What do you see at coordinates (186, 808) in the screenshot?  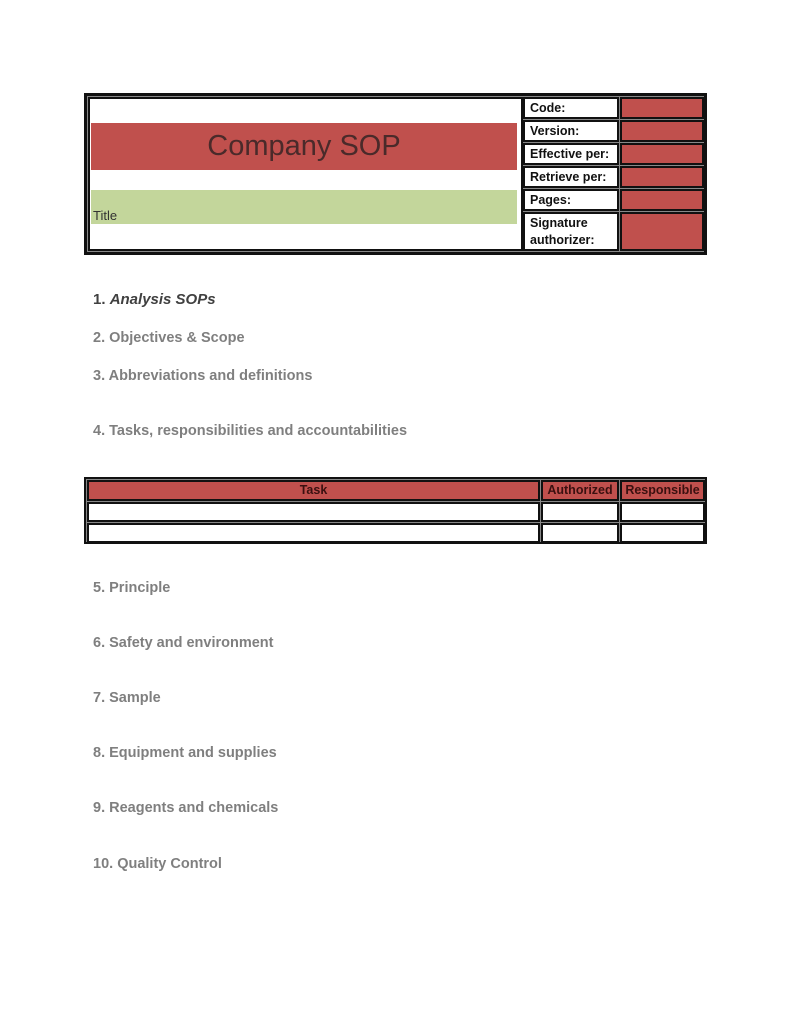 I see `section-heading-9: 9. Reagents and chemicals` at bounding box center [186, 808].